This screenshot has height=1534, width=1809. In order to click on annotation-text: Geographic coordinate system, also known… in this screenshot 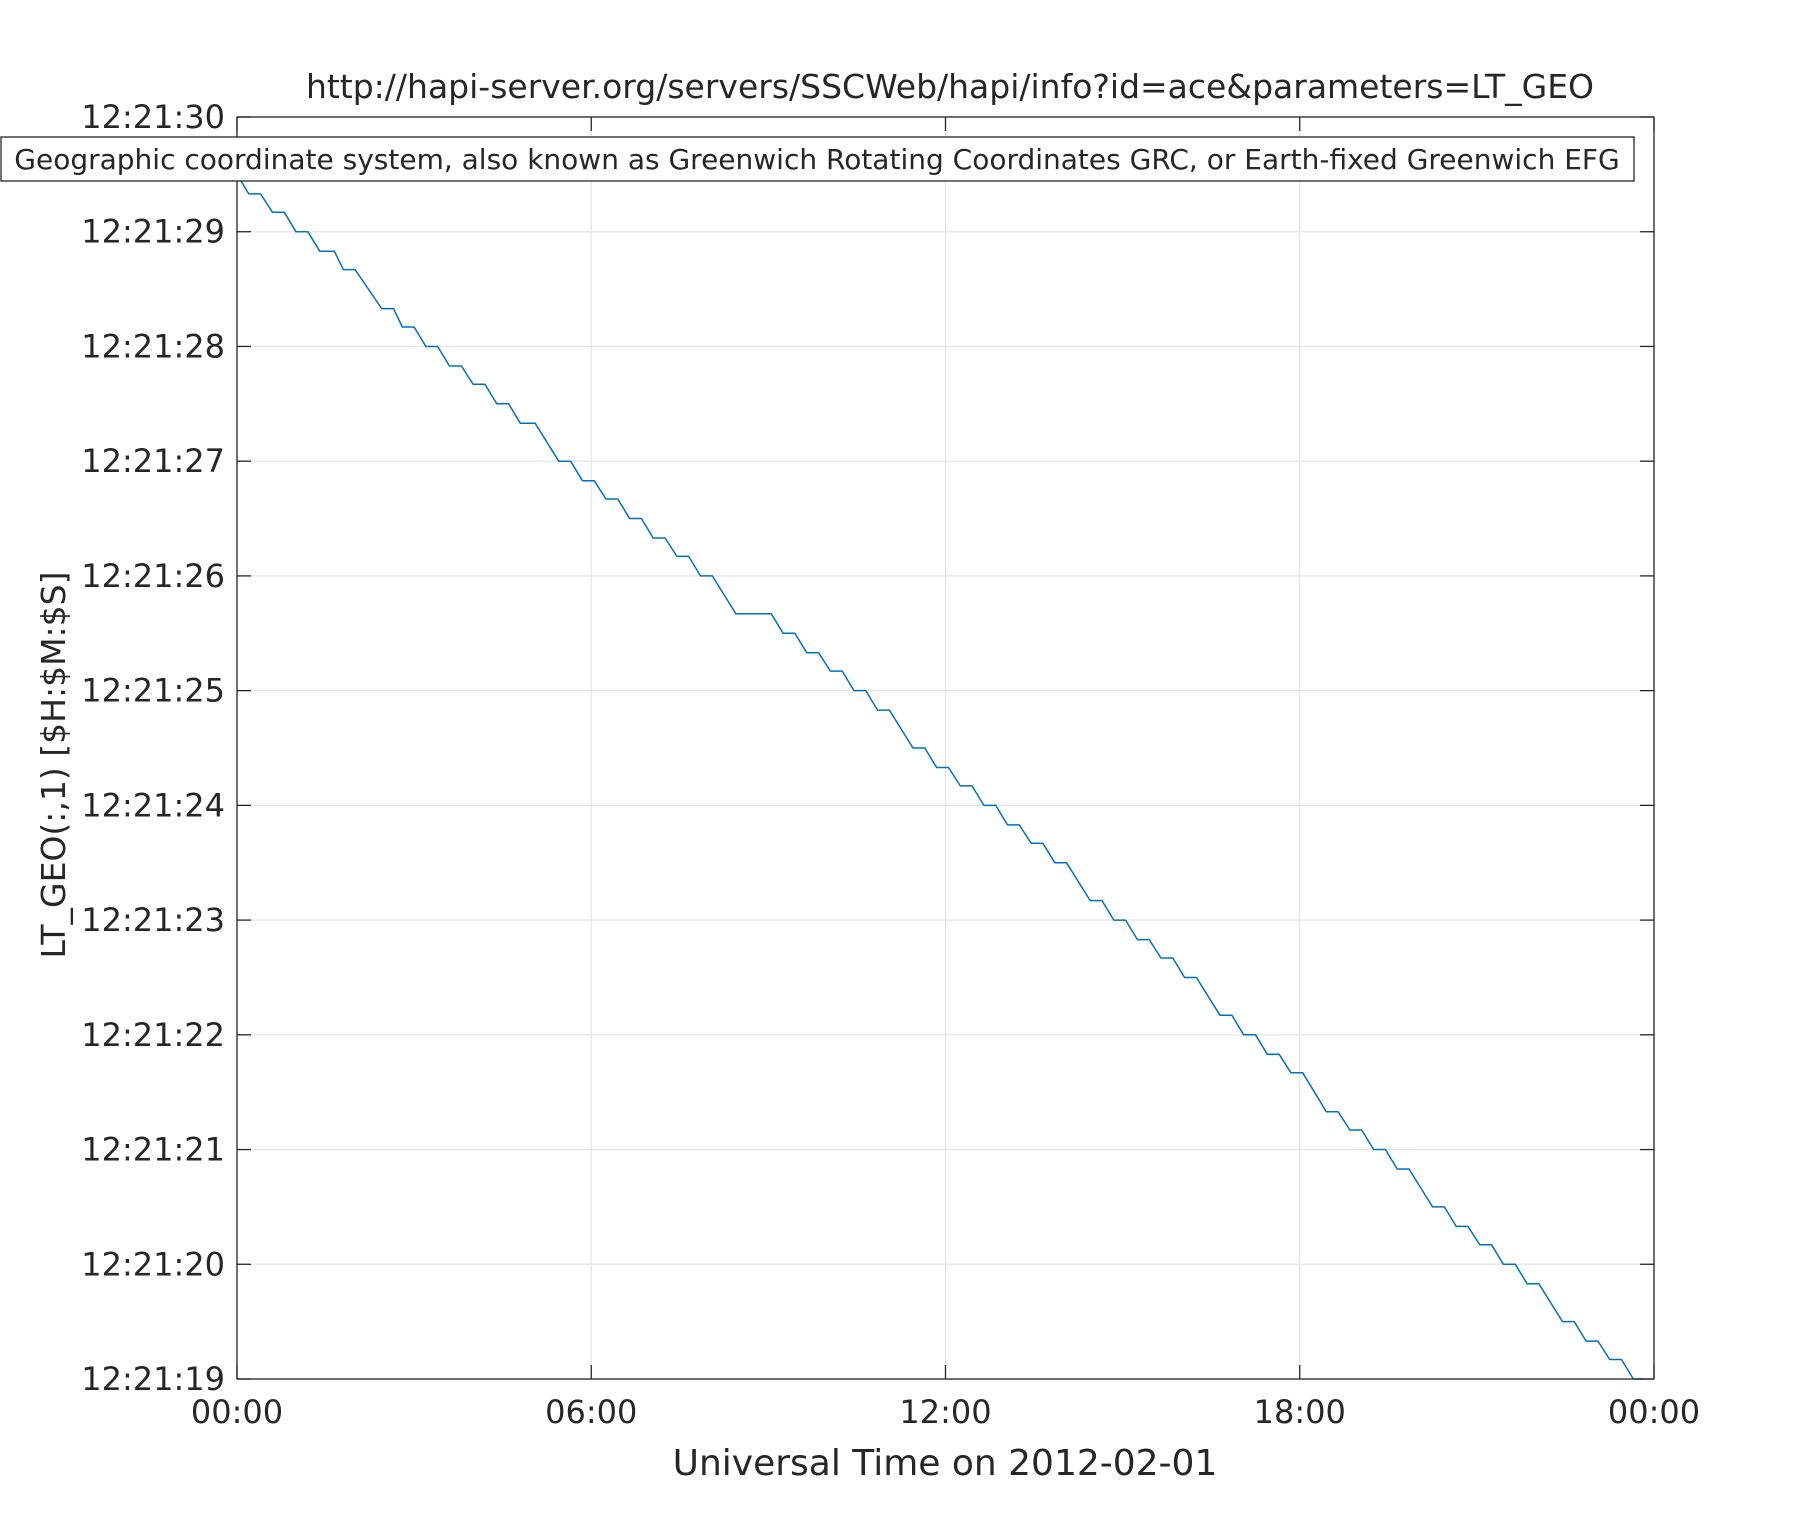, I will do `click(816, 159)`.